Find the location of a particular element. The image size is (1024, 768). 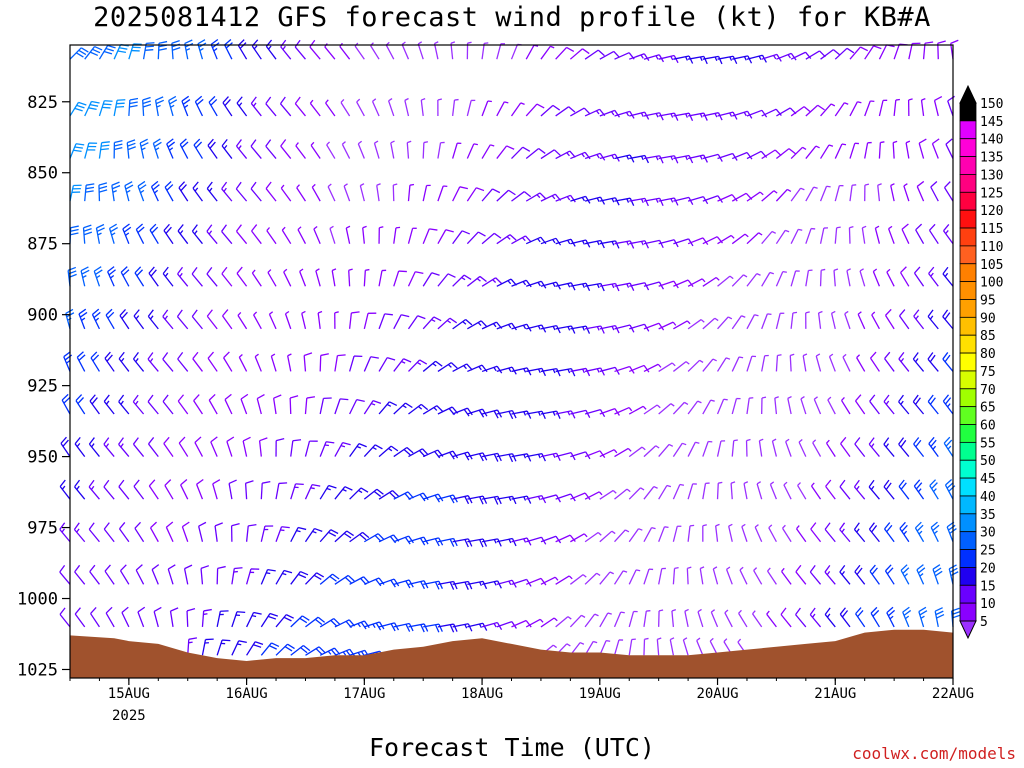

y-tick-label: 875 is located at coordinates (42, 245).